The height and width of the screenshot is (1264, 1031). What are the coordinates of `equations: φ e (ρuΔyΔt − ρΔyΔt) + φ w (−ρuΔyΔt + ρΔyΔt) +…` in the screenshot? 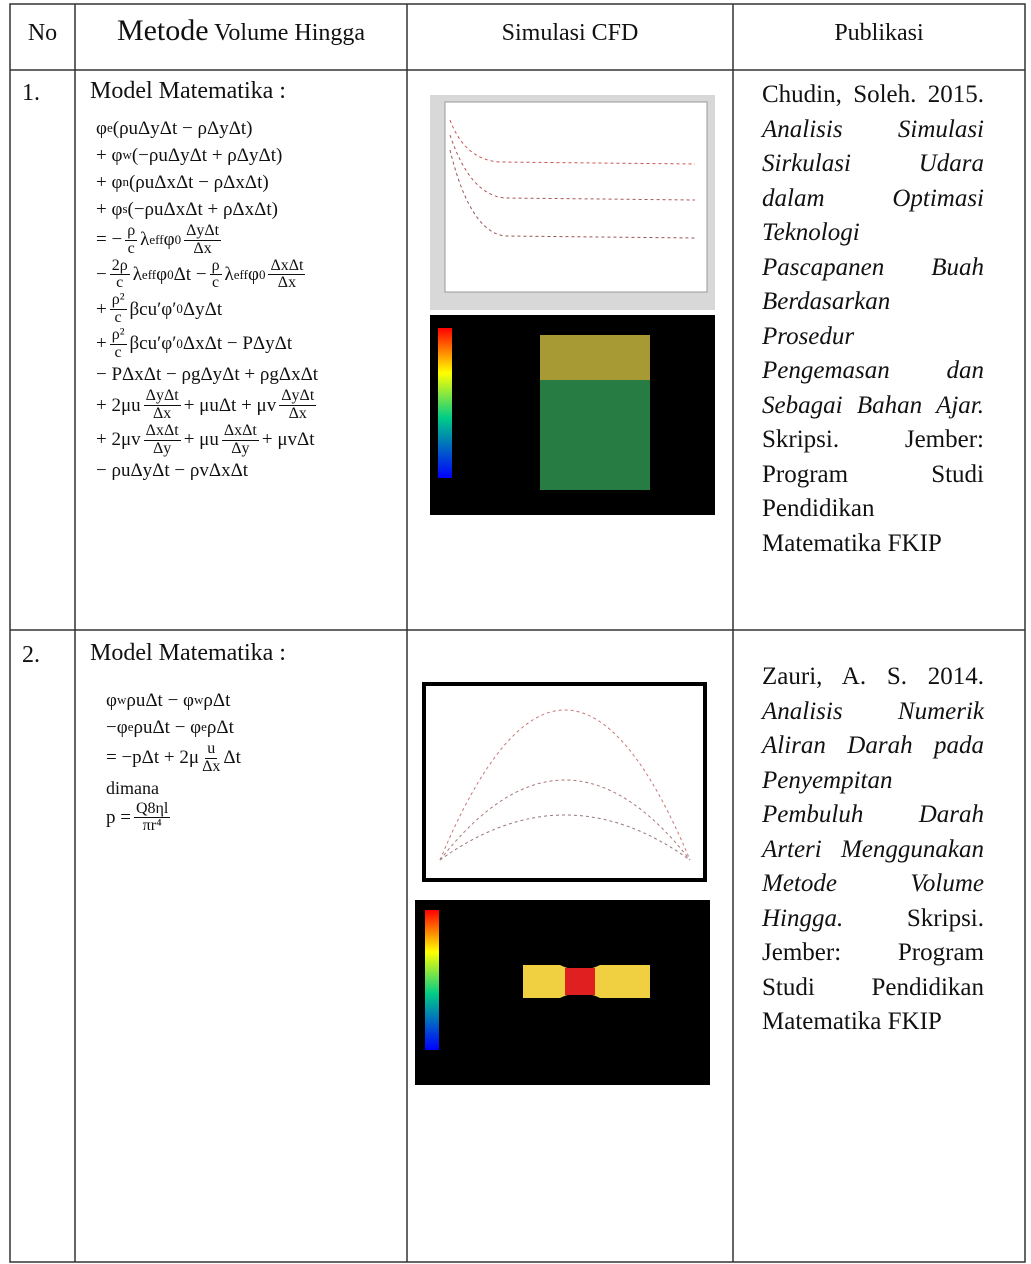 It's located at (245, 300).